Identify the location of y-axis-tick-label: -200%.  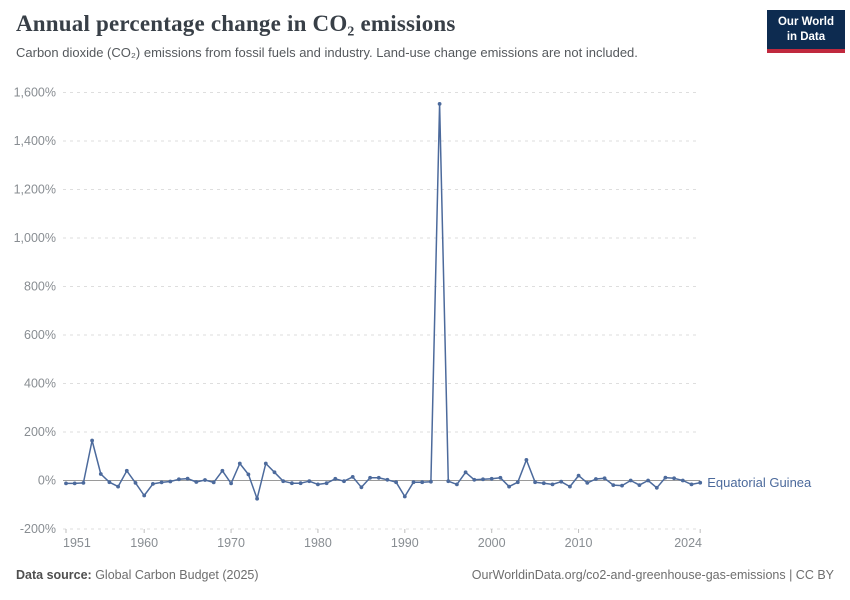
(38, 529).